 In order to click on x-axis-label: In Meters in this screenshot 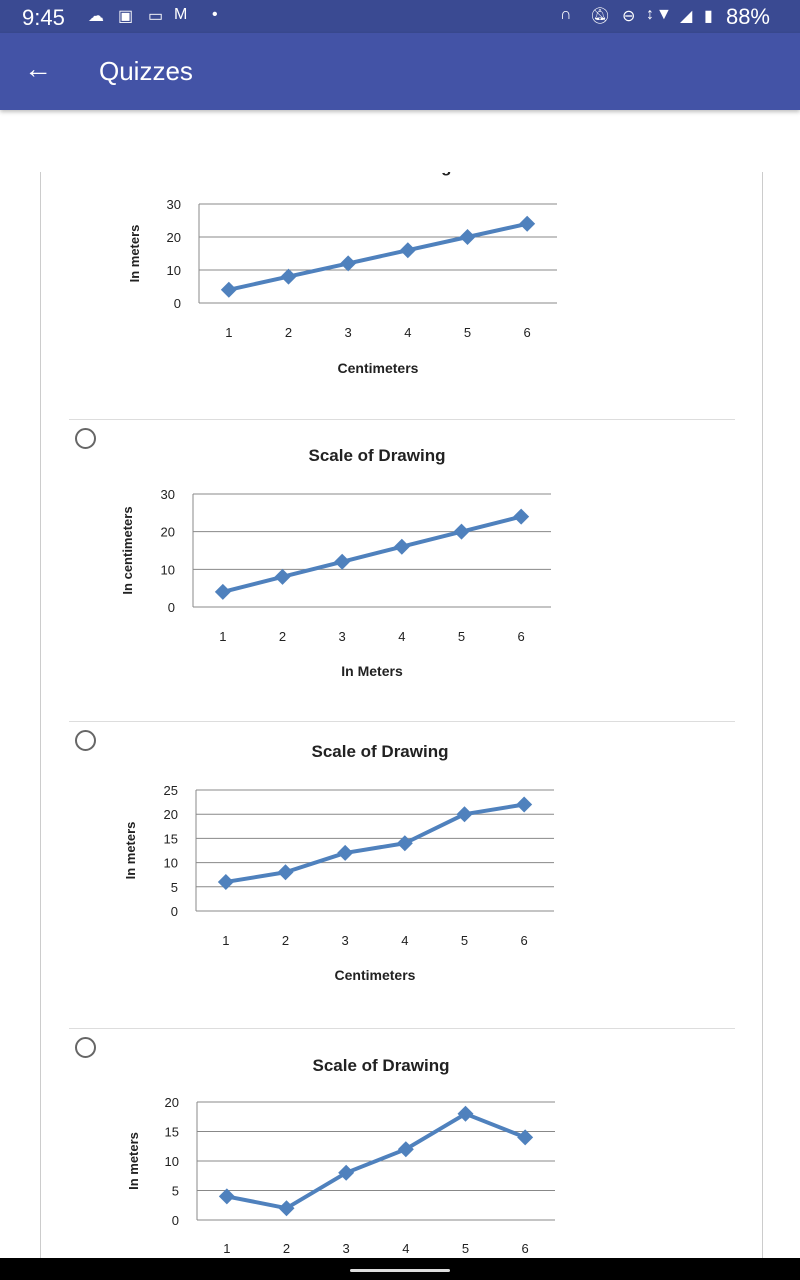, I will do `click(372, 671)`.